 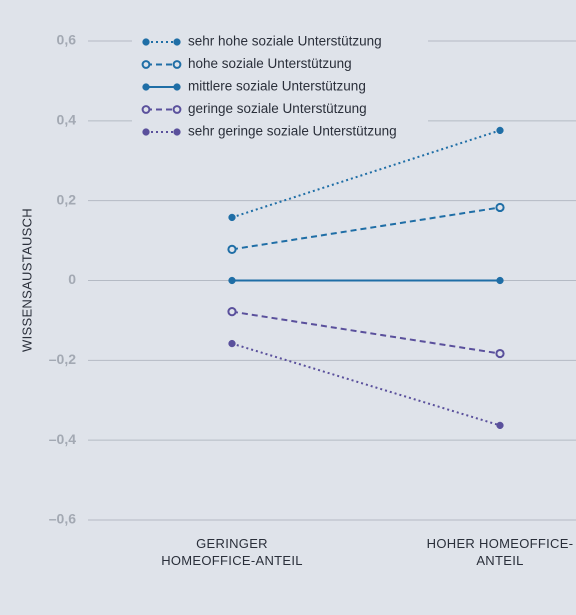 What do you see at coordinates (67, 199) in the screenshot?
I see `y-tick-label: 0,2` at bounding box center [67, 199].